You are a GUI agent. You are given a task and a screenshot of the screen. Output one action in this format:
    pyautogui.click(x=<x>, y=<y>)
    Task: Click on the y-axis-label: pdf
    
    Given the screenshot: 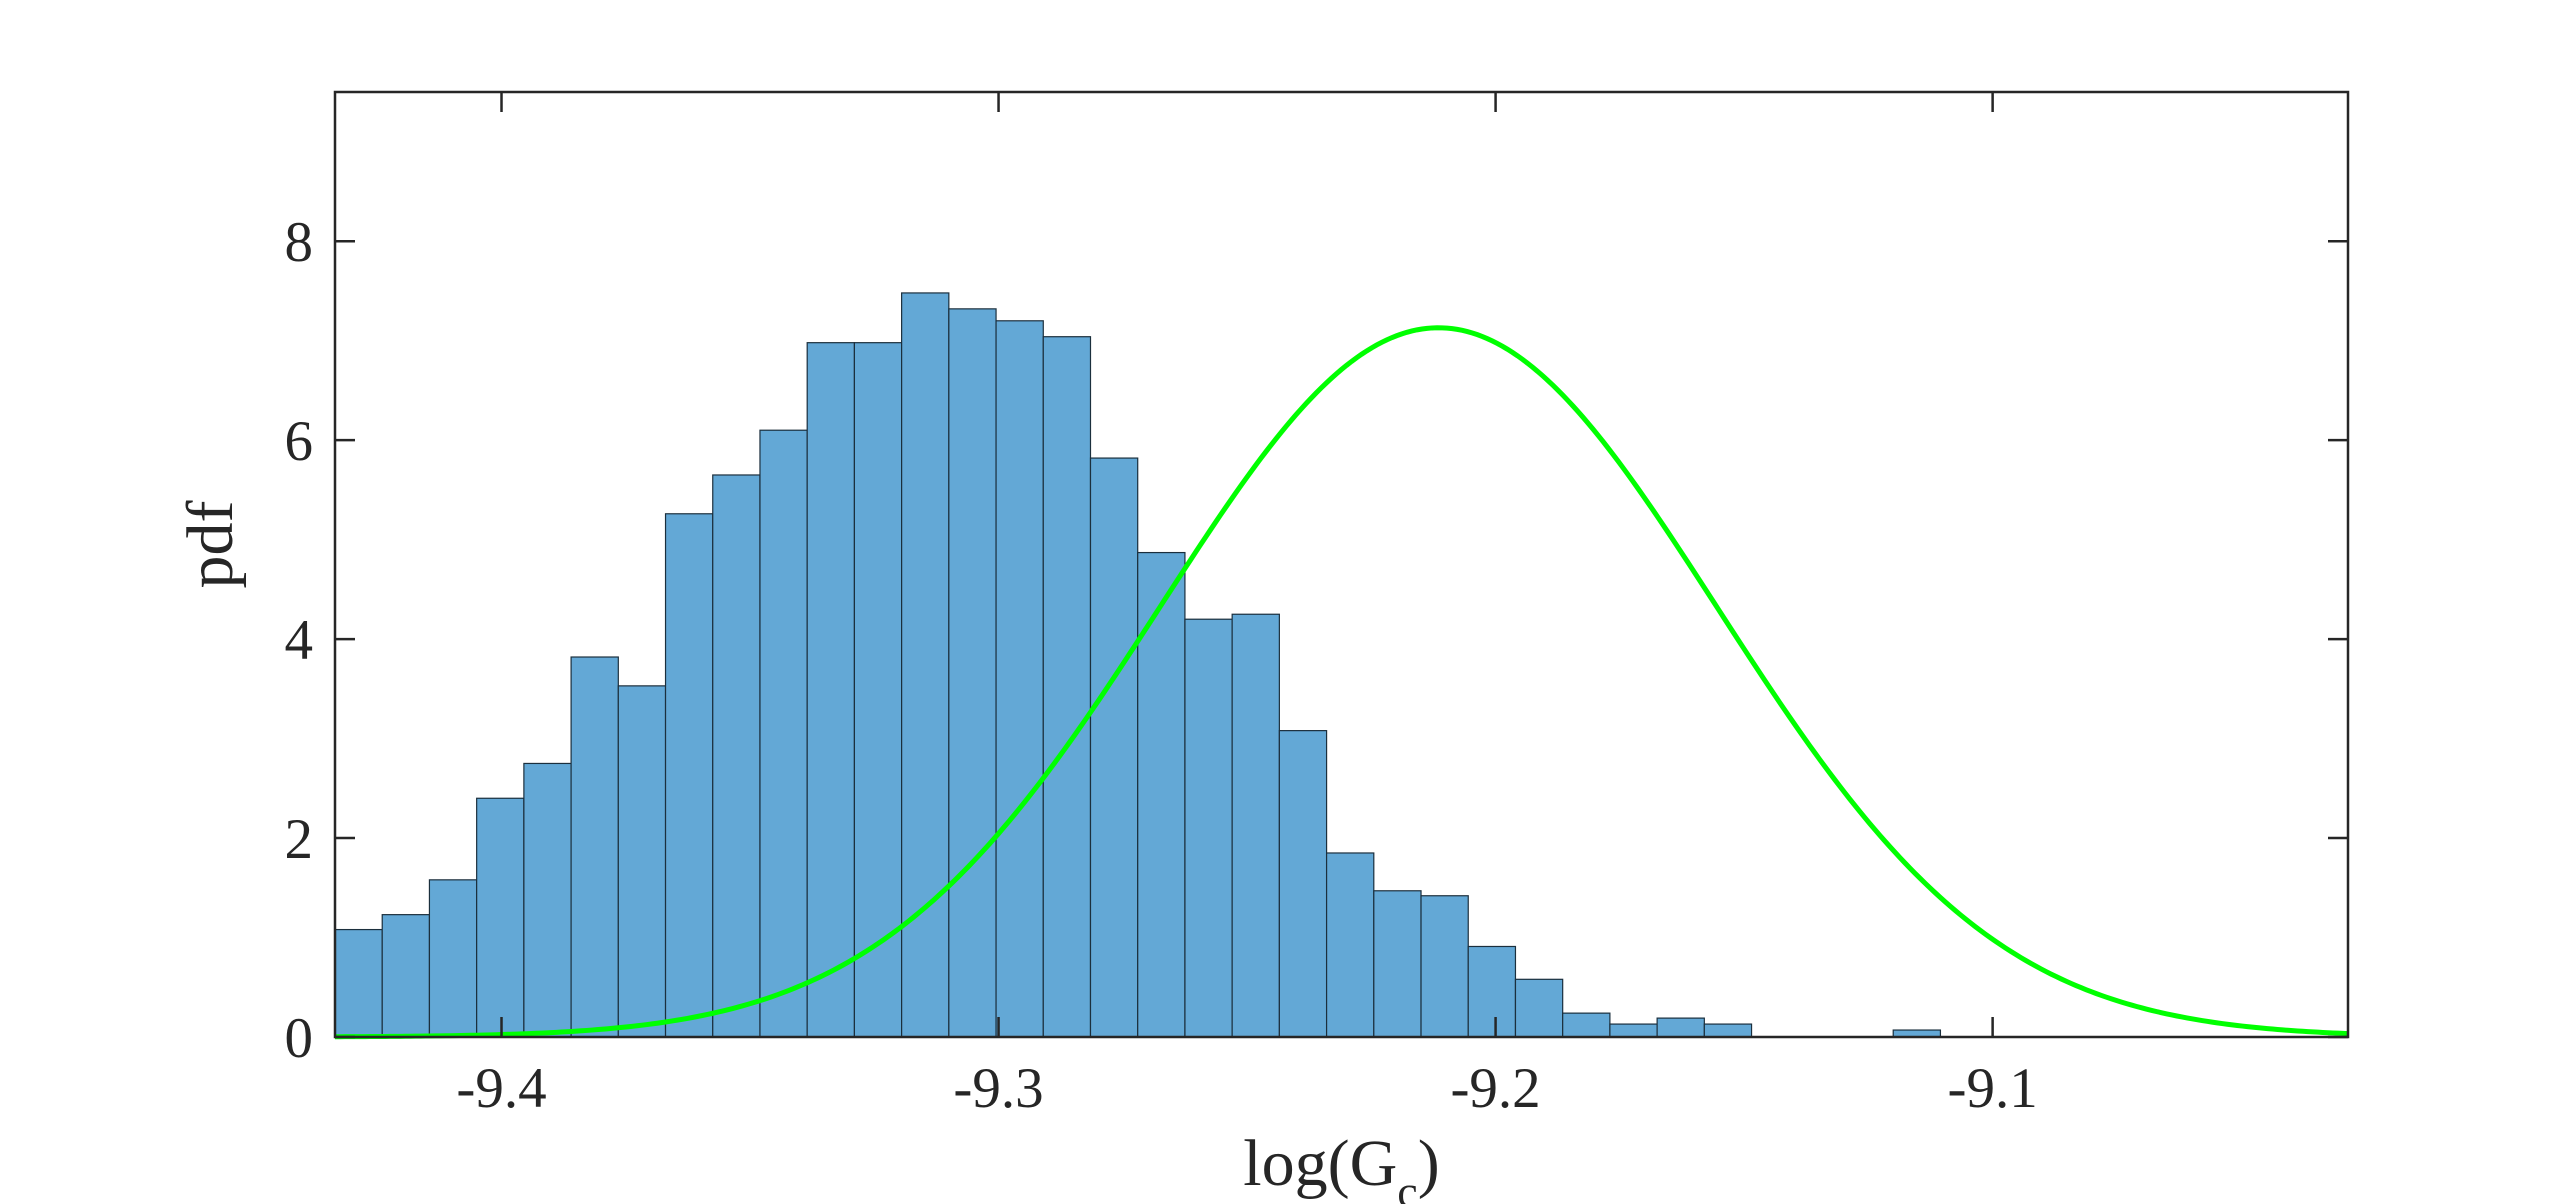 What is the action you would take?
    pyautogui.click(x=210, y=544)
    